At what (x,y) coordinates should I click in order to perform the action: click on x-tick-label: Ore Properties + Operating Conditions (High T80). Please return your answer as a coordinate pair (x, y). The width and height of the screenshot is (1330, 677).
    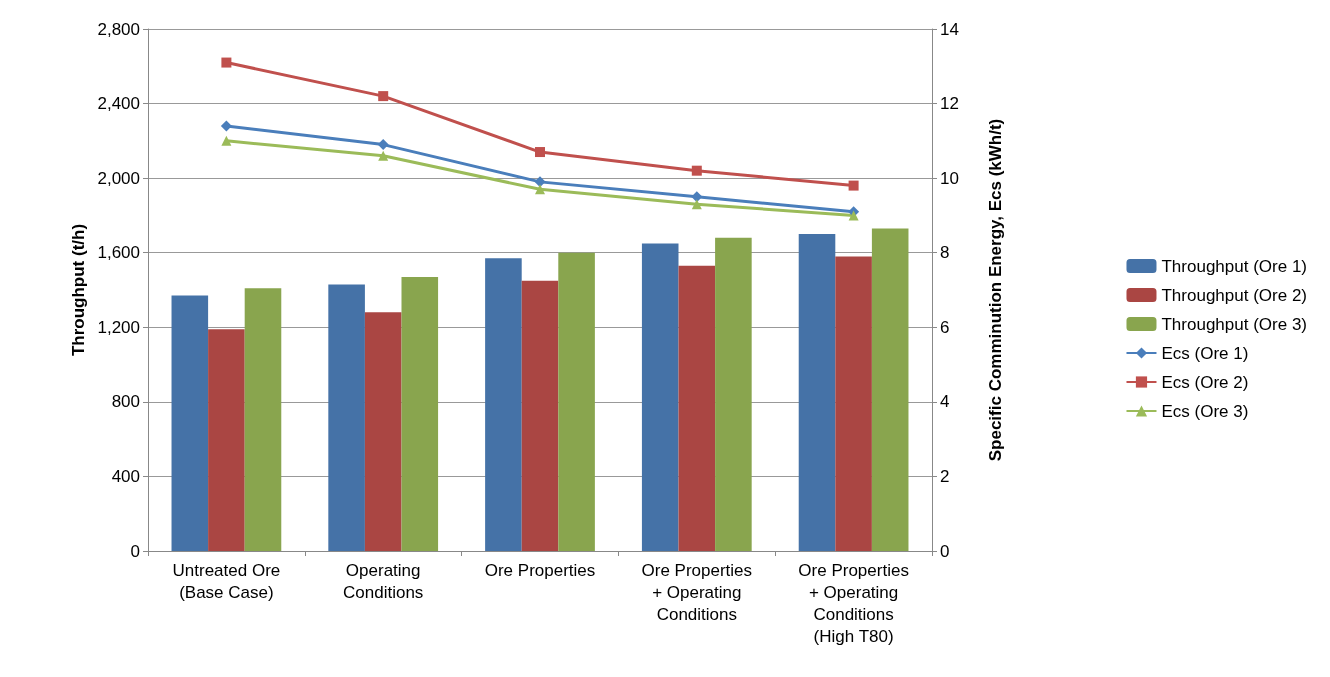
    Looking at the image, I should click on (853, 603).